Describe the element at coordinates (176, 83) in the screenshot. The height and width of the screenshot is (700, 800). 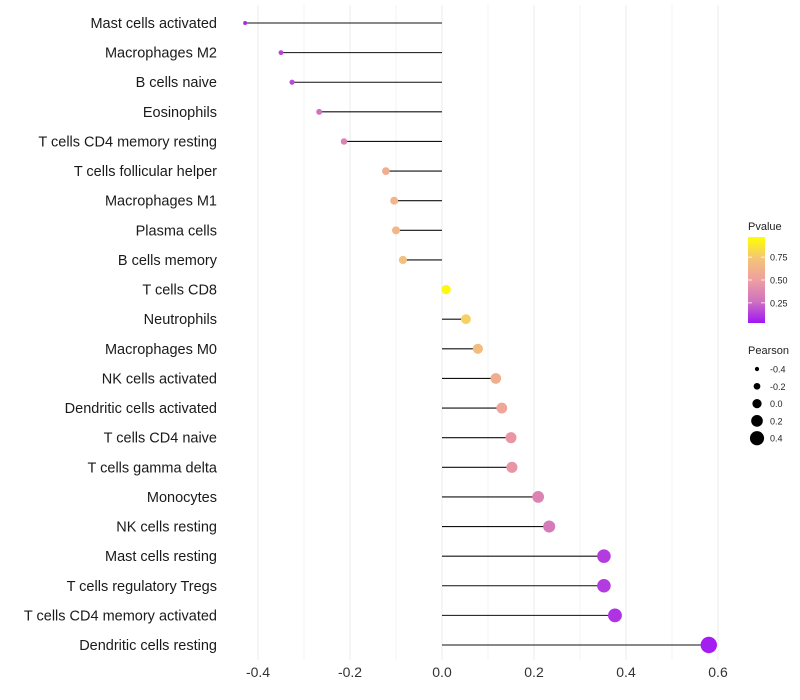
I see `y-category-label: B cells naive` at that location.